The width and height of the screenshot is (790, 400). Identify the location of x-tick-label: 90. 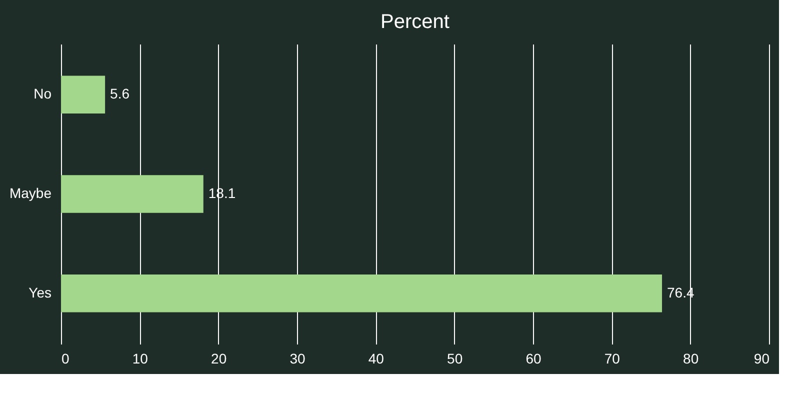
(762, 358).